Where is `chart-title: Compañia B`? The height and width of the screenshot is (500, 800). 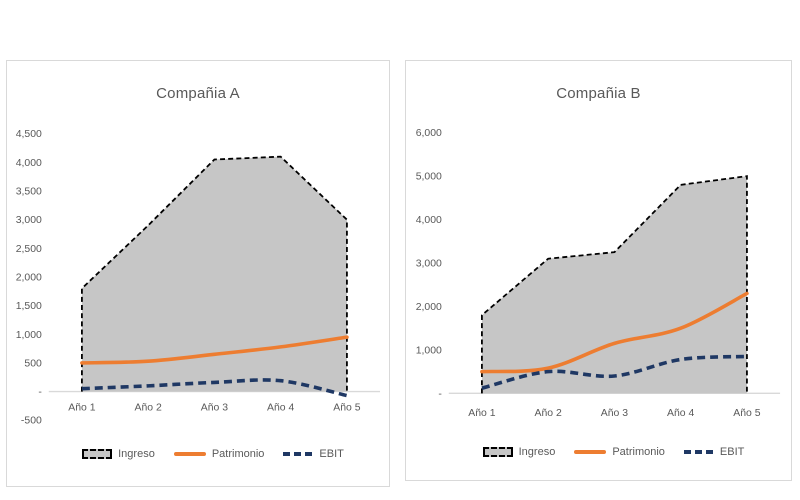
chart-title: Compañia B is located at coordinates (598, 93).